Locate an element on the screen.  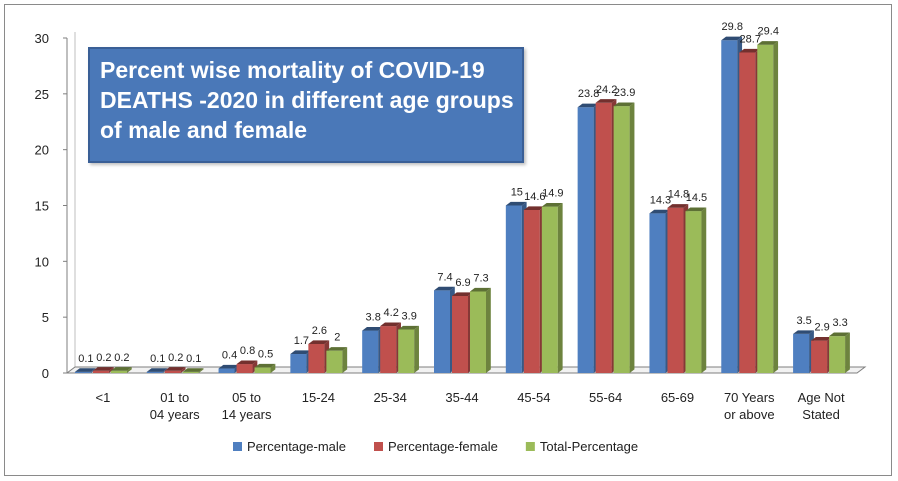
legend-swatch is located at coordinates (378, 446).